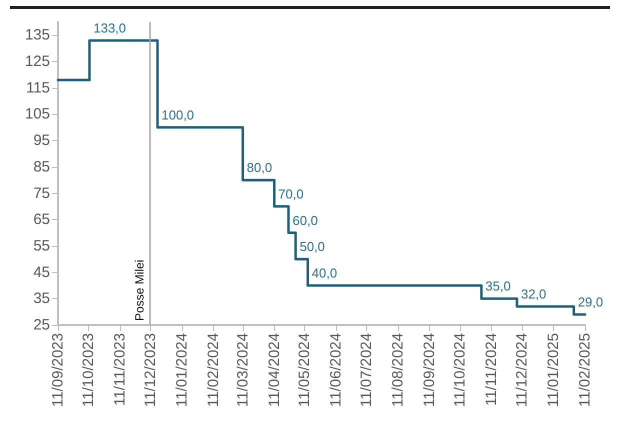 The width and height of the screenshot is (619, 435). Describe the element at coordinates (259, 168) in the screenshot. I see `data-label: 80,0` at that location.